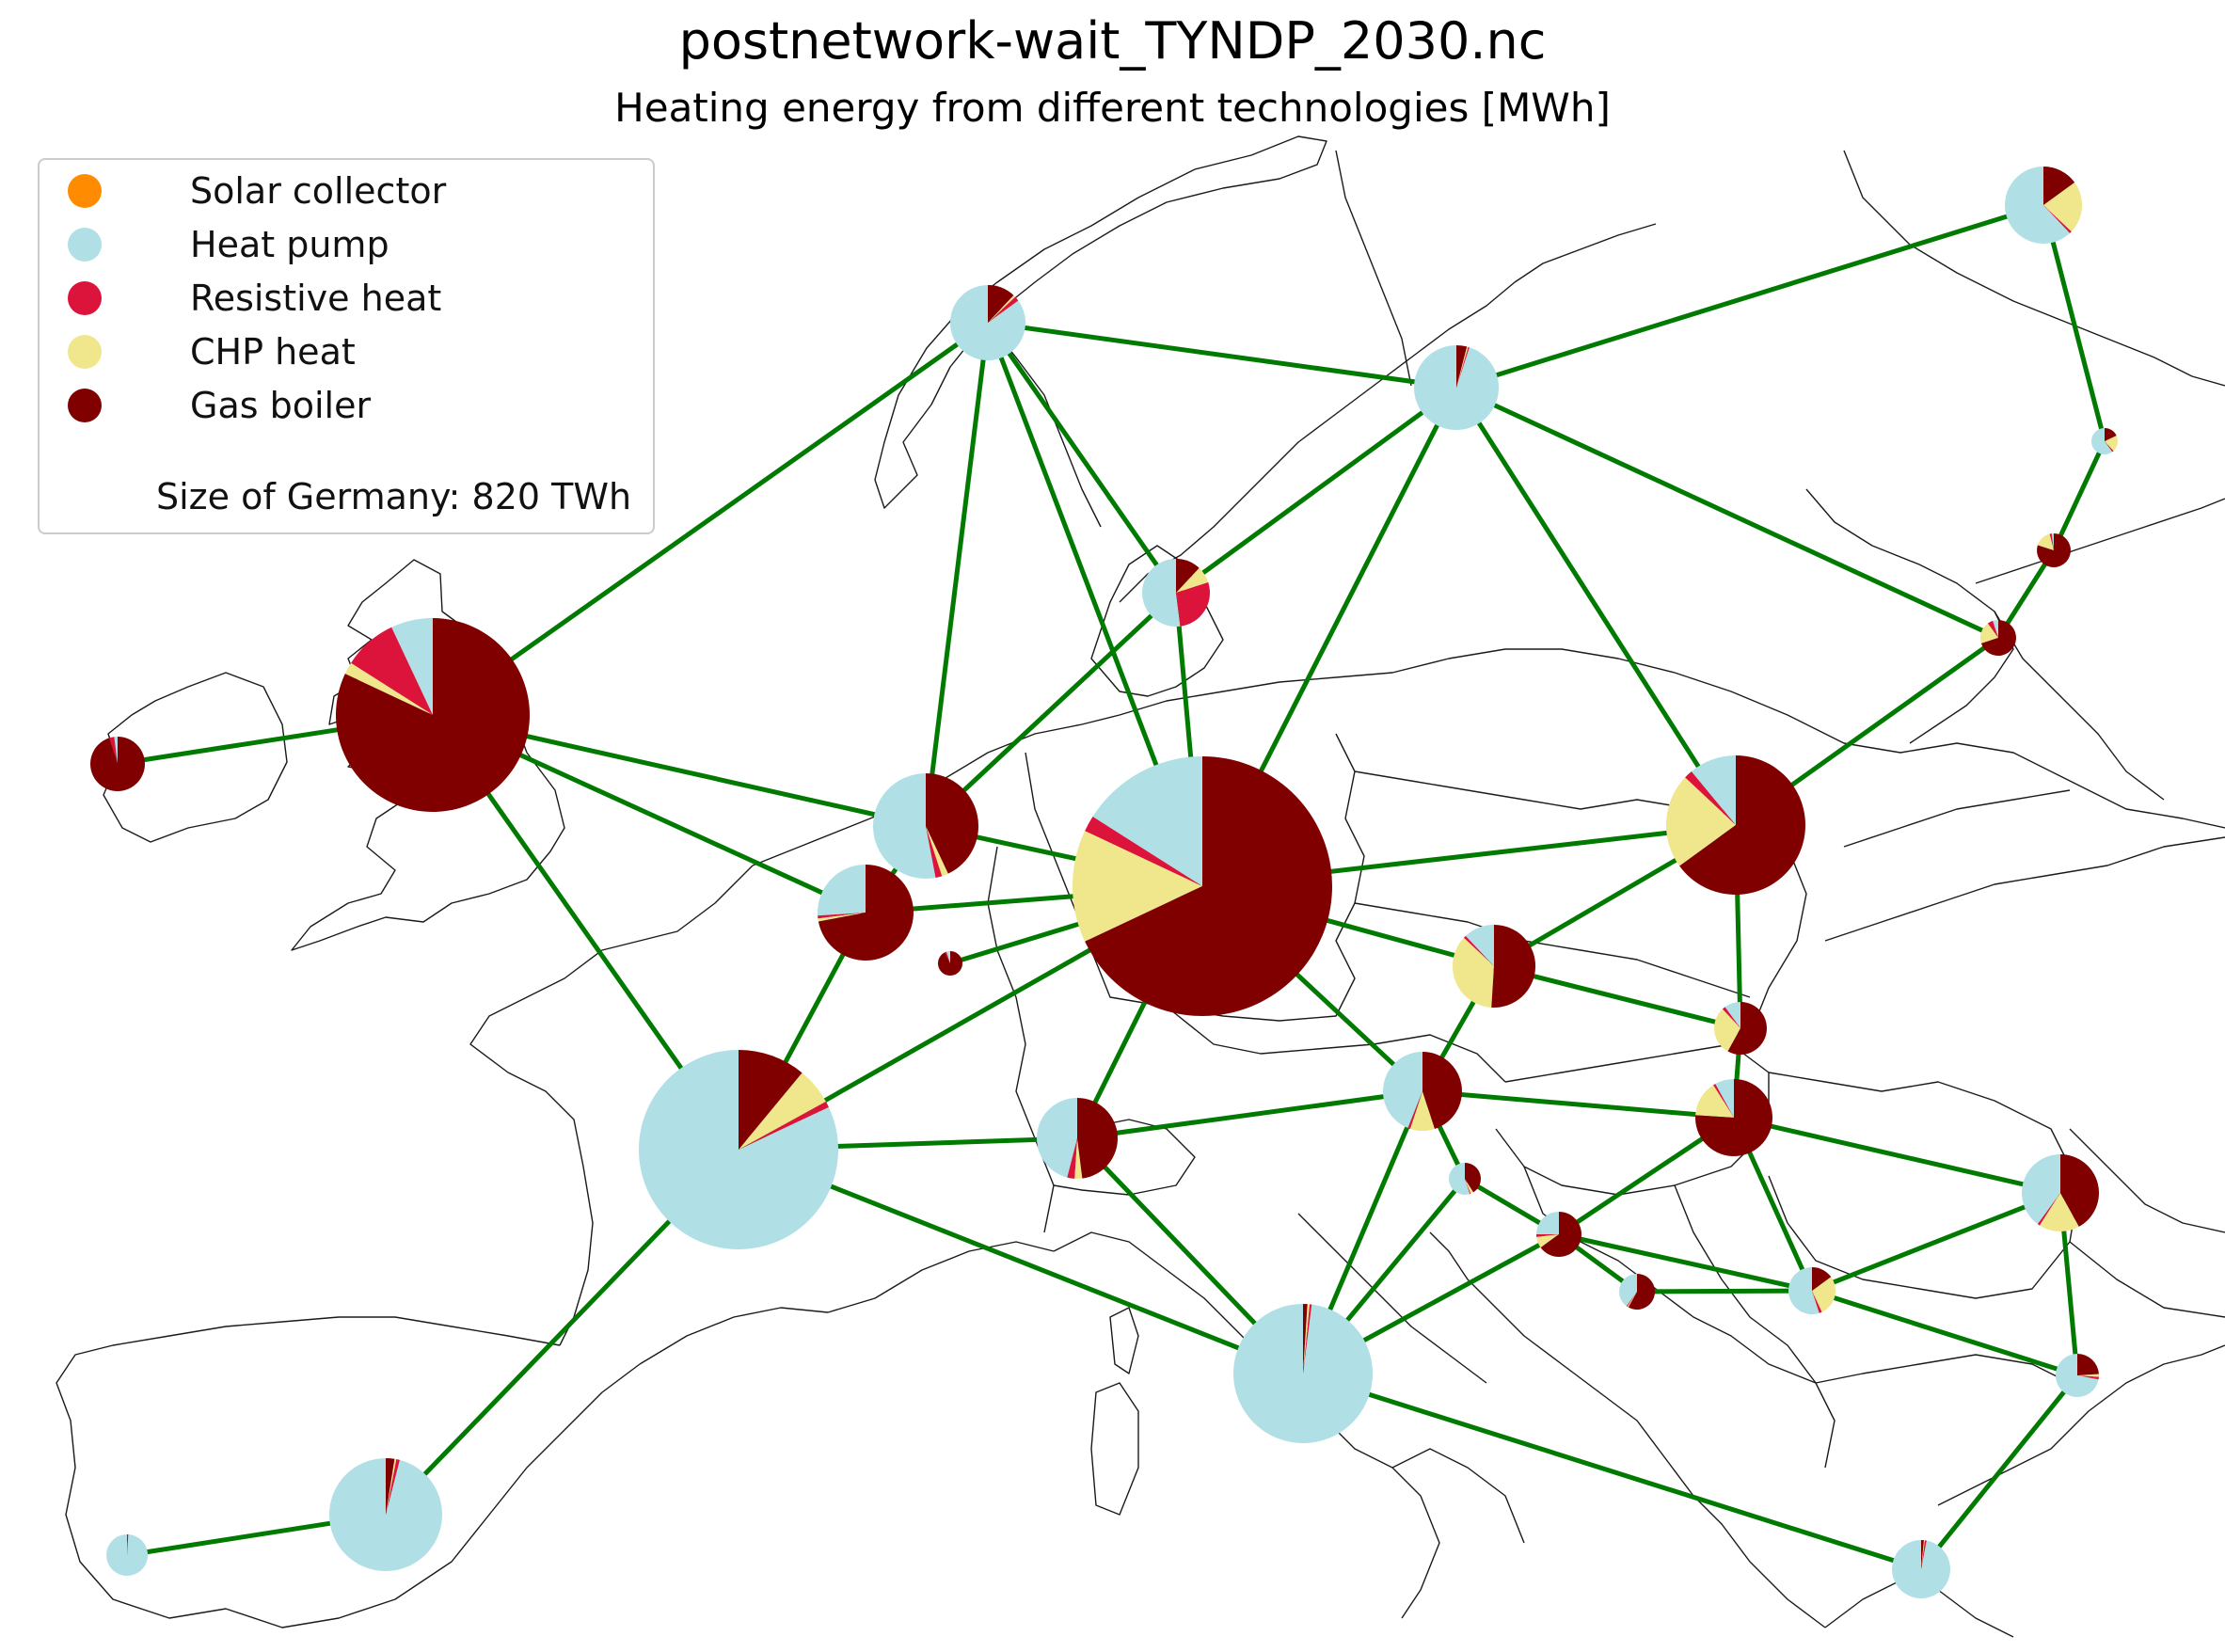 The image size is (2225, 1652). I want to click on coastline-mediterranean-france, so click(847, 1303).